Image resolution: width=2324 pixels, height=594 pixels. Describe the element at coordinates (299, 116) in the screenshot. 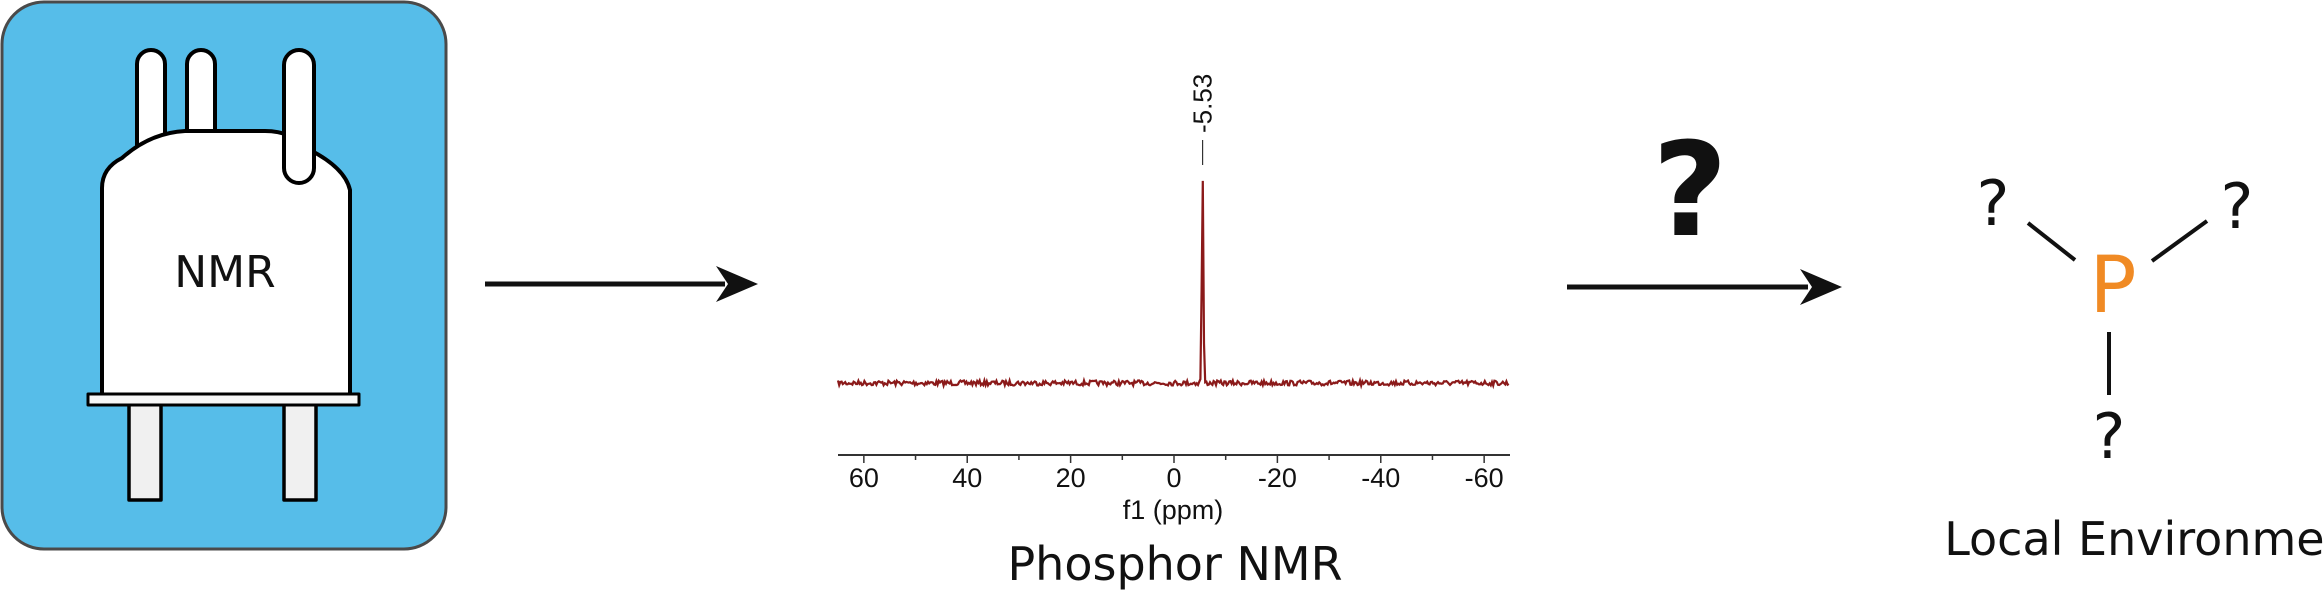

I see `probe-tube-right` at that location.